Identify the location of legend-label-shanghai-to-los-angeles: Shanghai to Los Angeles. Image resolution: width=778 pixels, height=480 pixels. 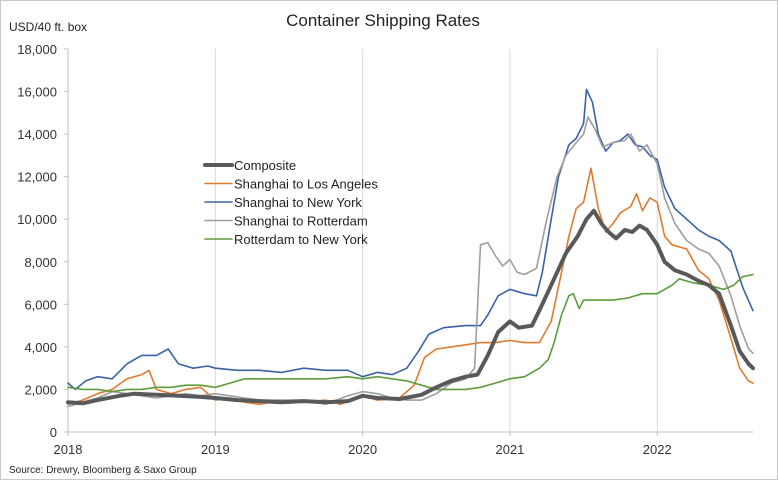
(306, 184).